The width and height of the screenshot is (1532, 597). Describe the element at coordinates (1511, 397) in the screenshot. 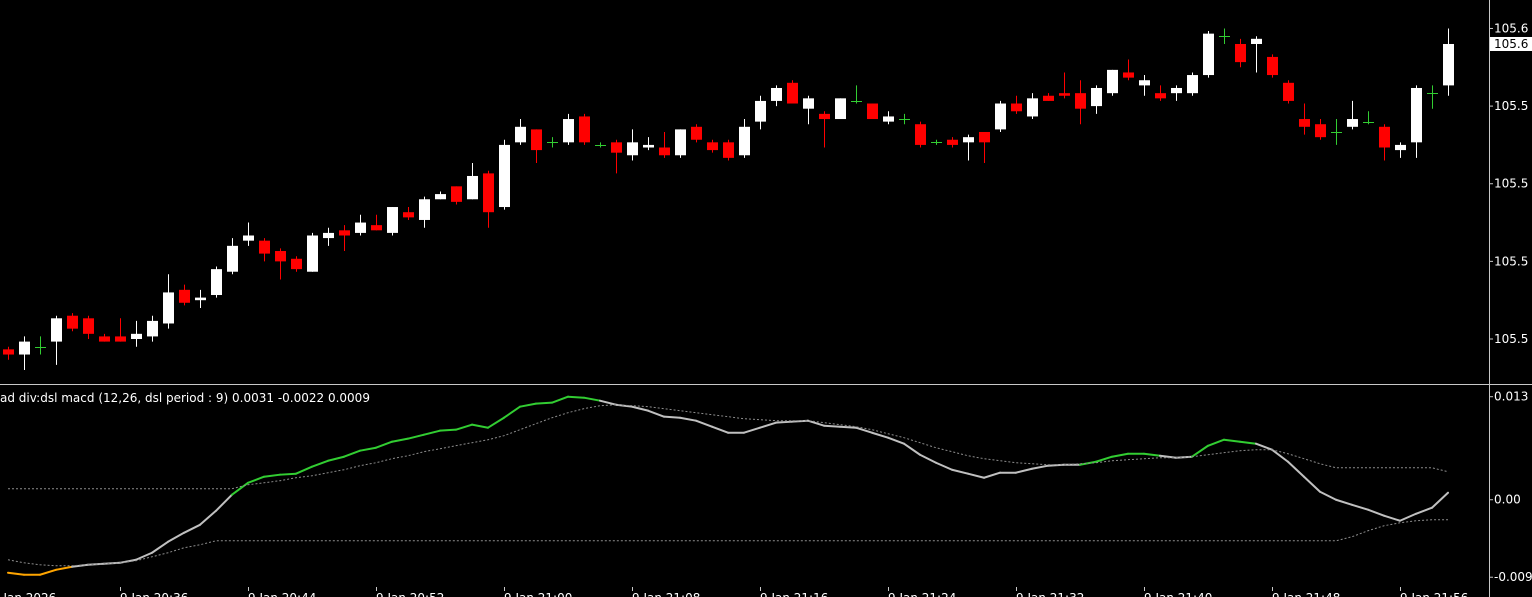

I see `y-tick-label: 0.013` at that location.